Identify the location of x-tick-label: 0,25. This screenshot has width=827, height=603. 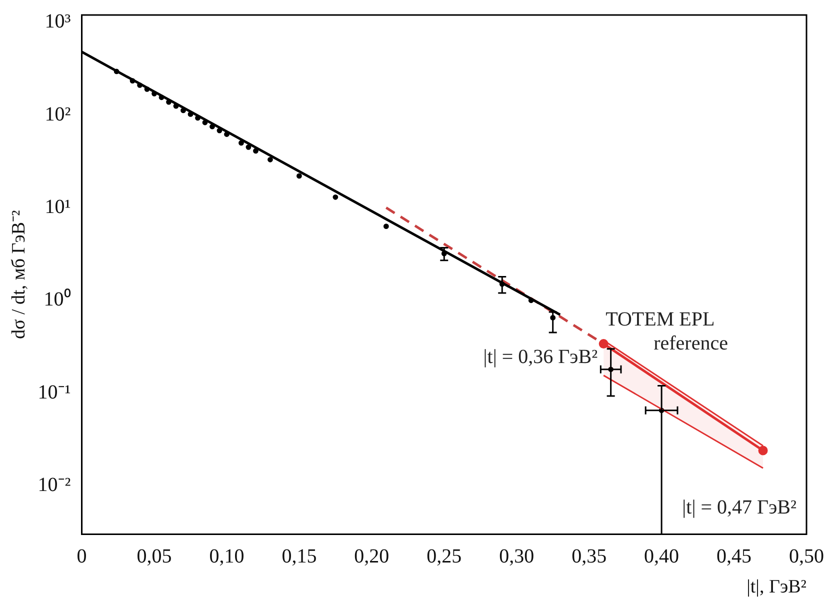
(444, 556).